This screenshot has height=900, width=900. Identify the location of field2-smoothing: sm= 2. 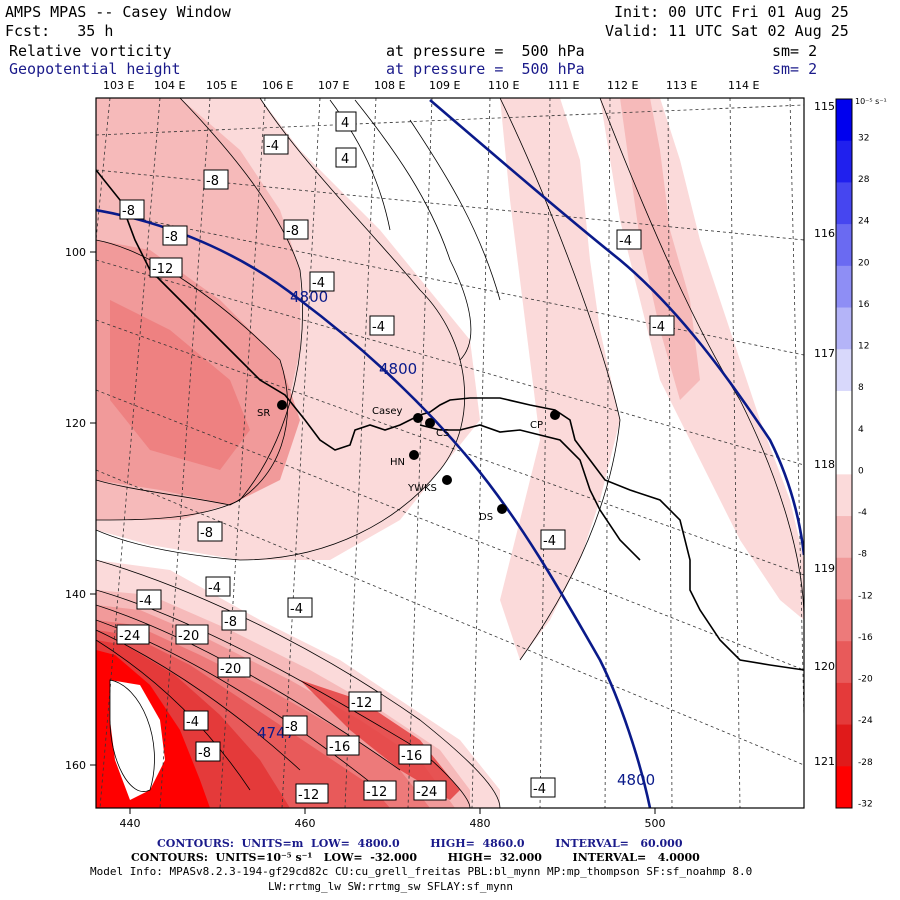
(795, 69).